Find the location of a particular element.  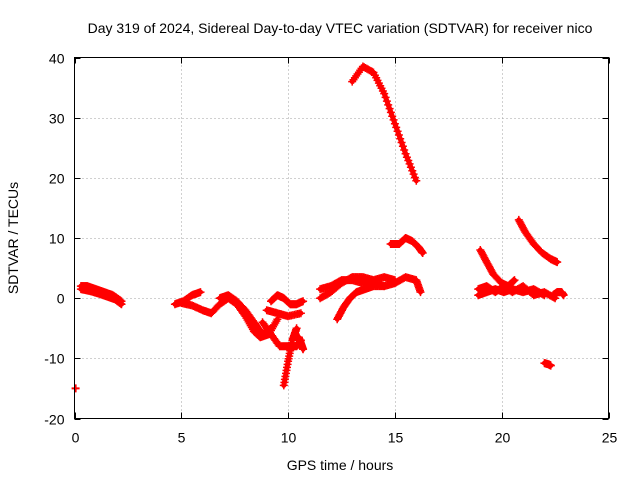

y-tick-label: 0 is located at coordinates (61, 299).